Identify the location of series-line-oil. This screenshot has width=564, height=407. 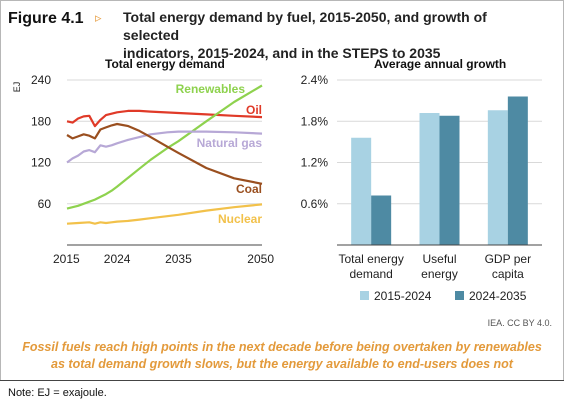
(164, 118).